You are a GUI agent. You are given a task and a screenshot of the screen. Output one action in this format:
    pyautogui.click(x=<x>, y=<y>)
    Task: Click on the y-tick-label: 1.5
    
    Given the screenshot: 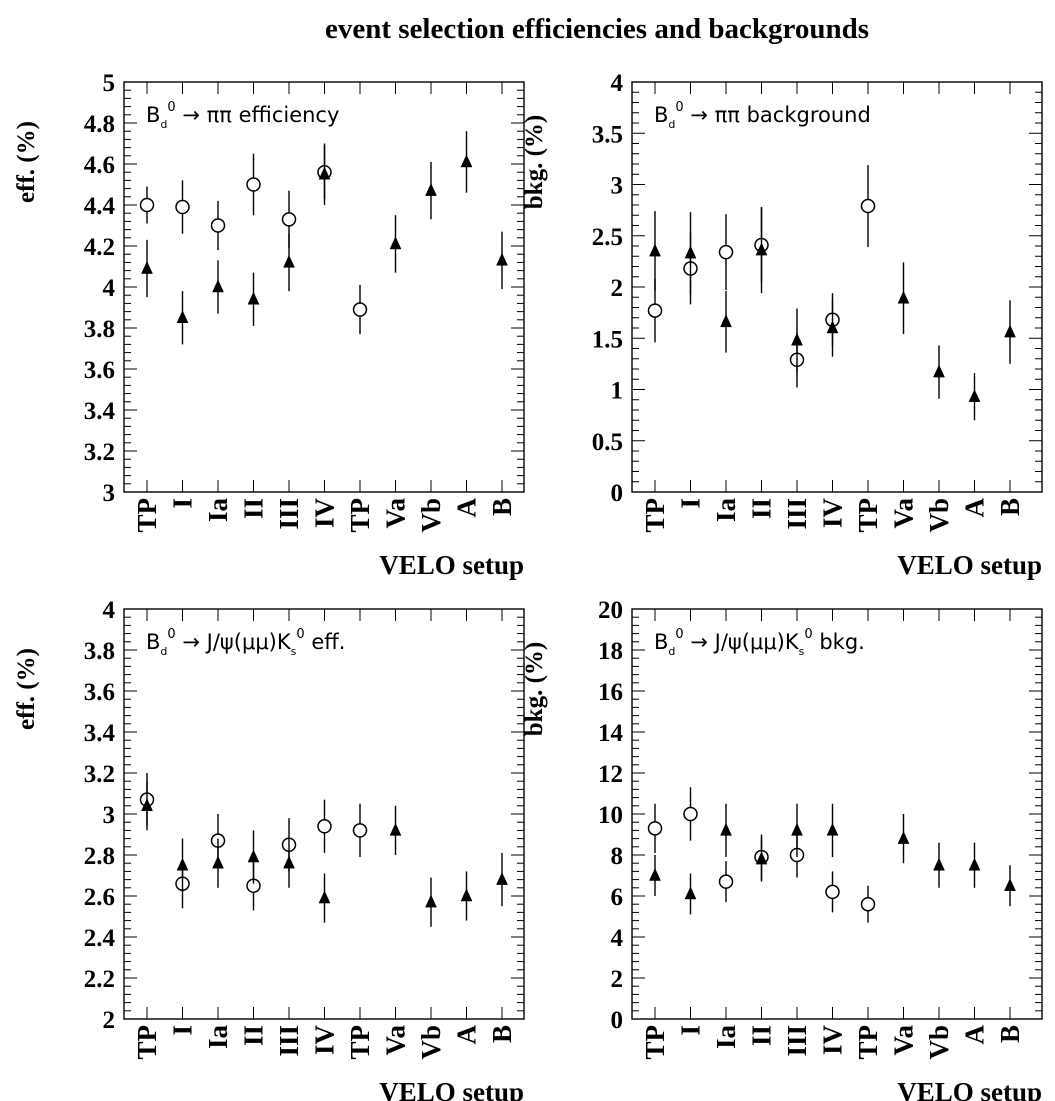 What is the action you would take?
    pyautogui.click(x=607, y=339)
    